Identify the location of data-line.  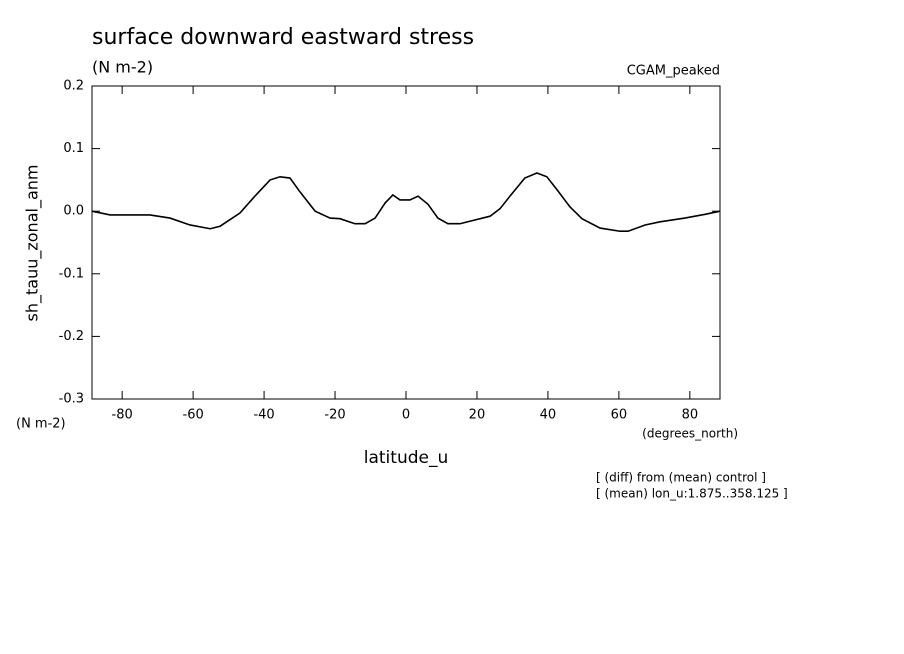
(406, 202).